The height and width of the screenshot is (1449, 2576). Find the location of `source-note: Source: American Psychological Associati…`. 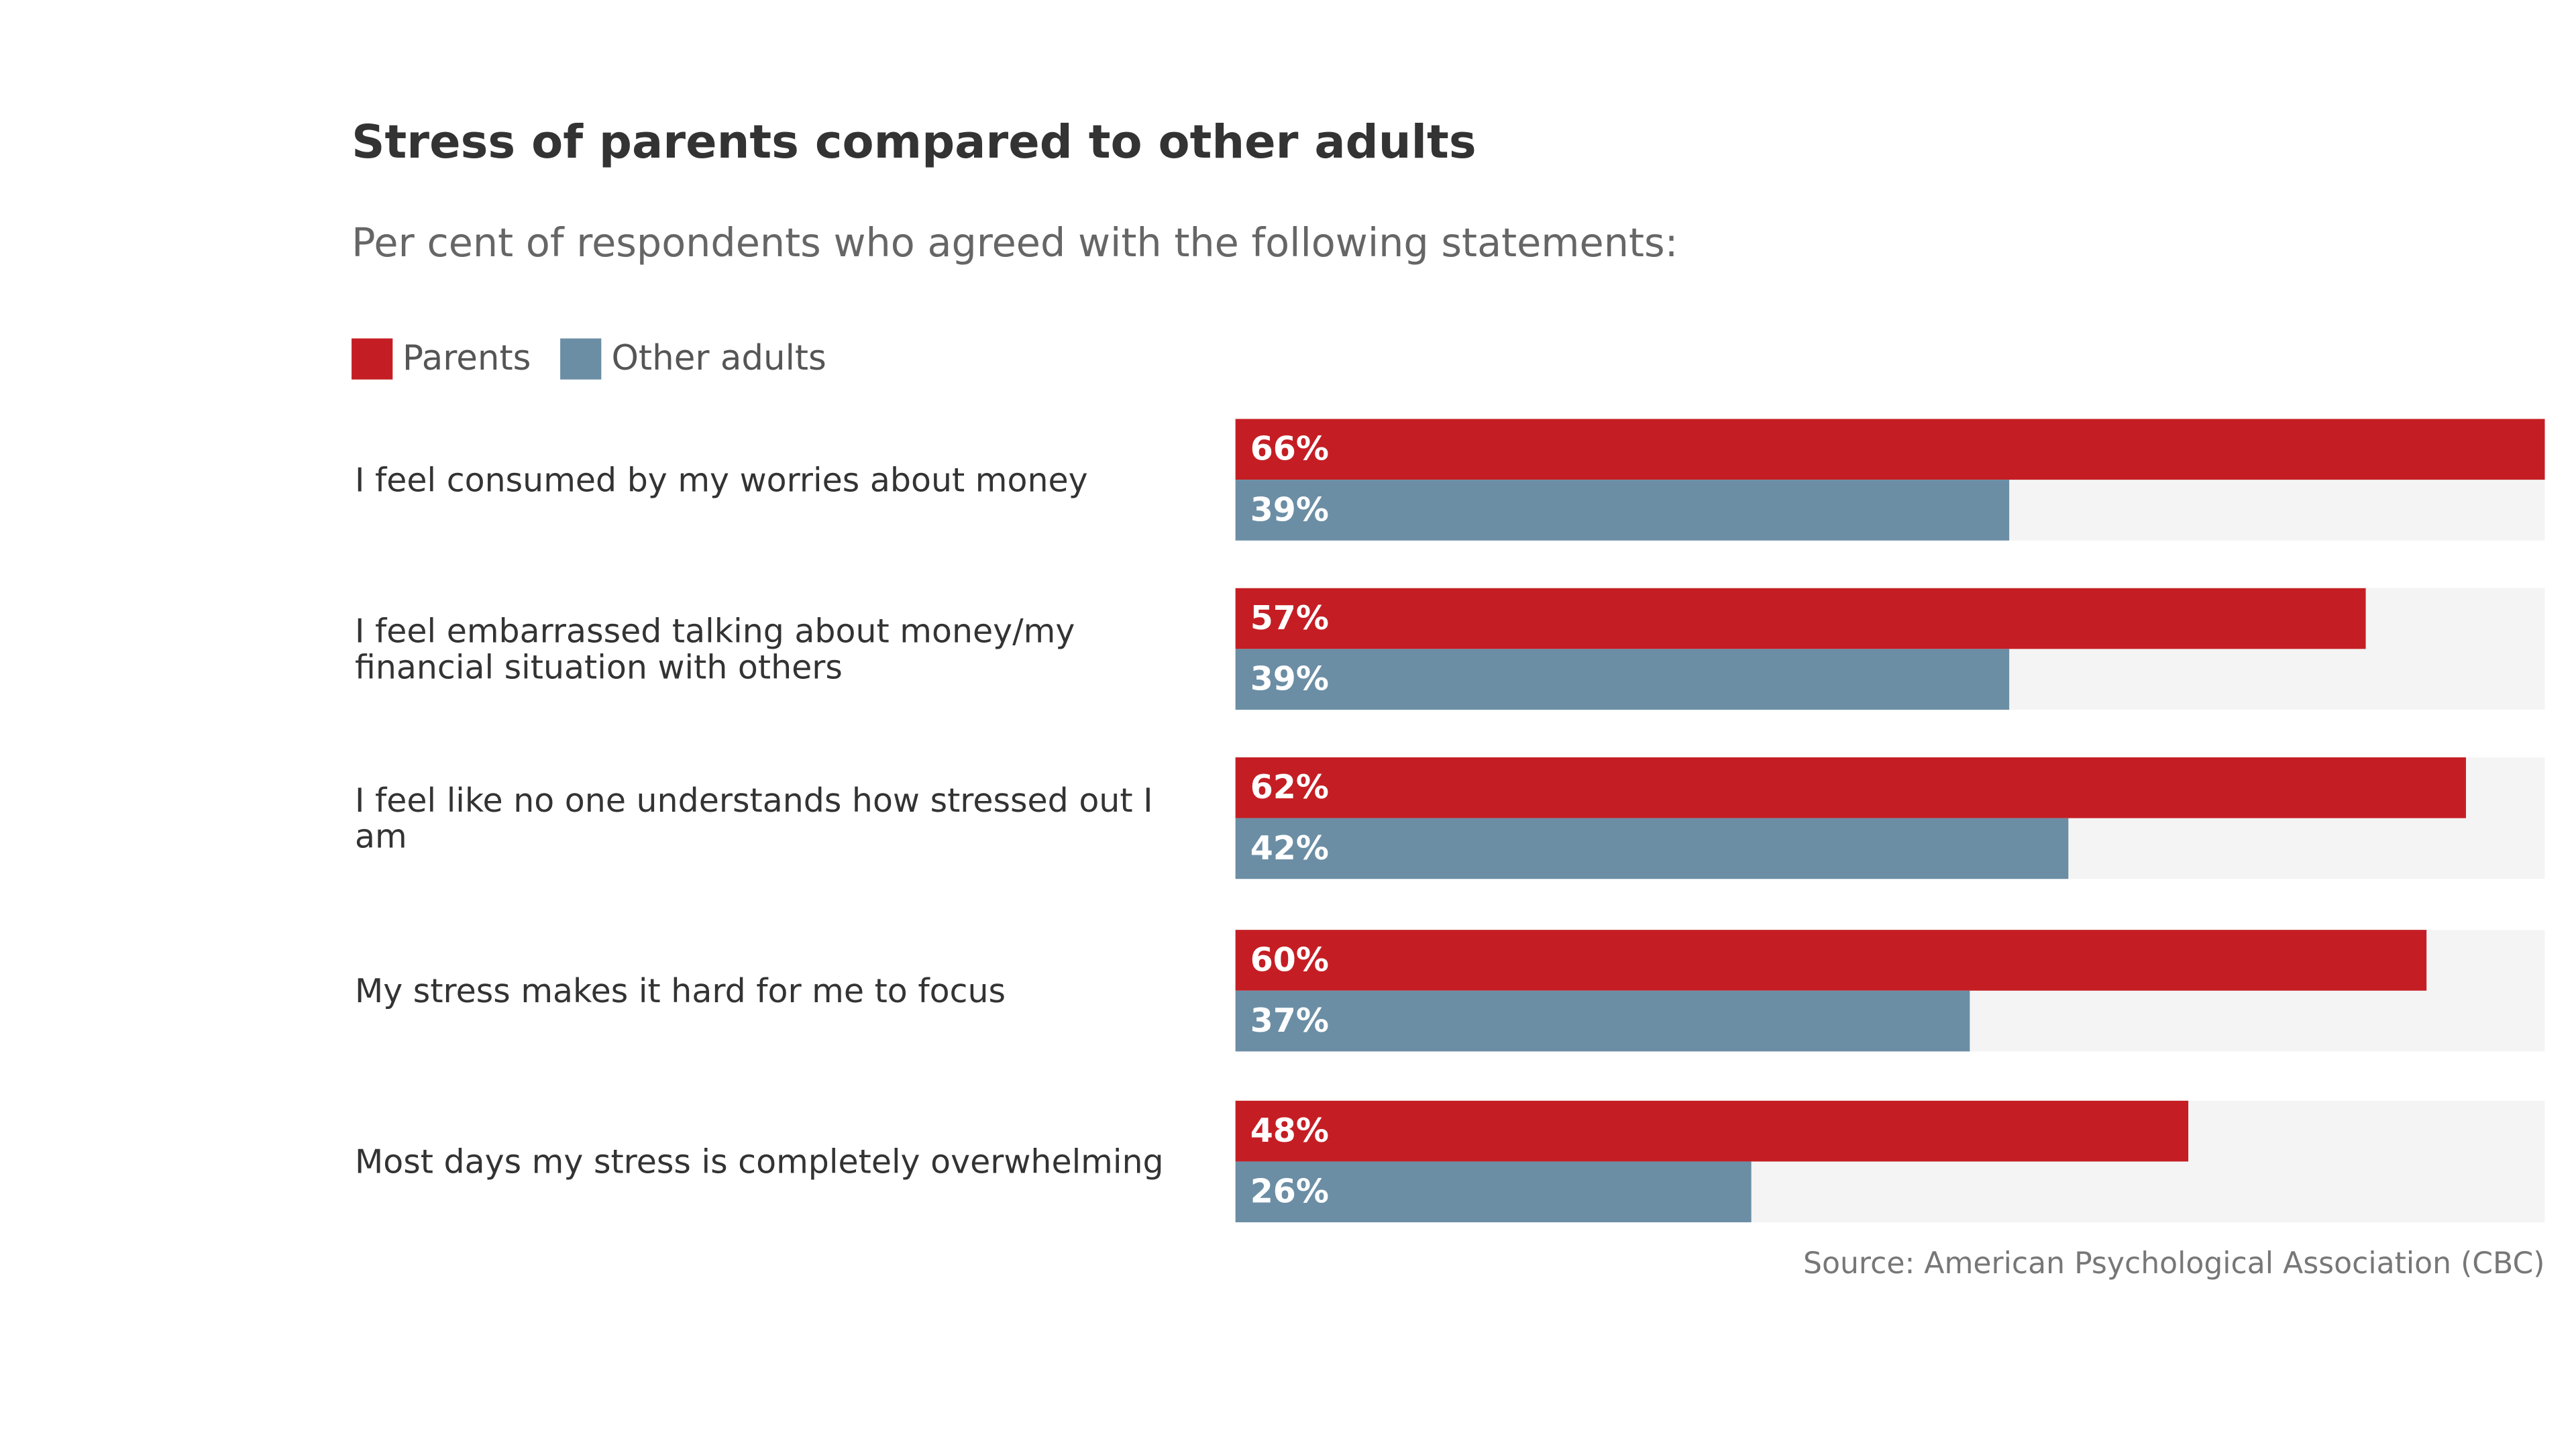

source-note: Source: American Psychological Associati… is located at coordinates (2174, 1264).